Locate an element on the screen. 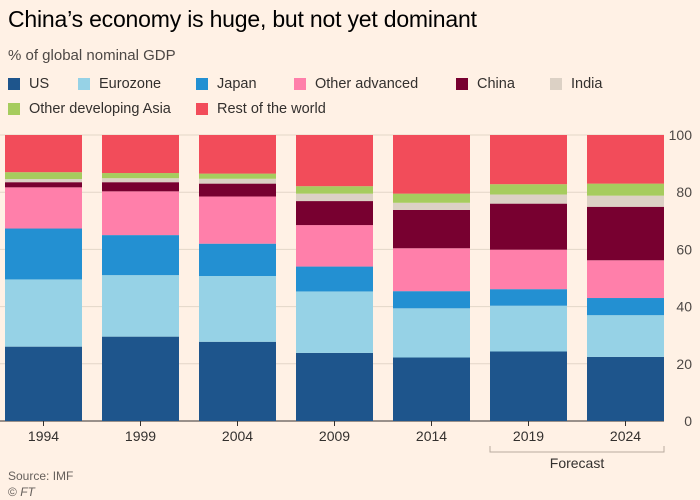  bar-segment-2009-china is located at coordinates (334, 213).